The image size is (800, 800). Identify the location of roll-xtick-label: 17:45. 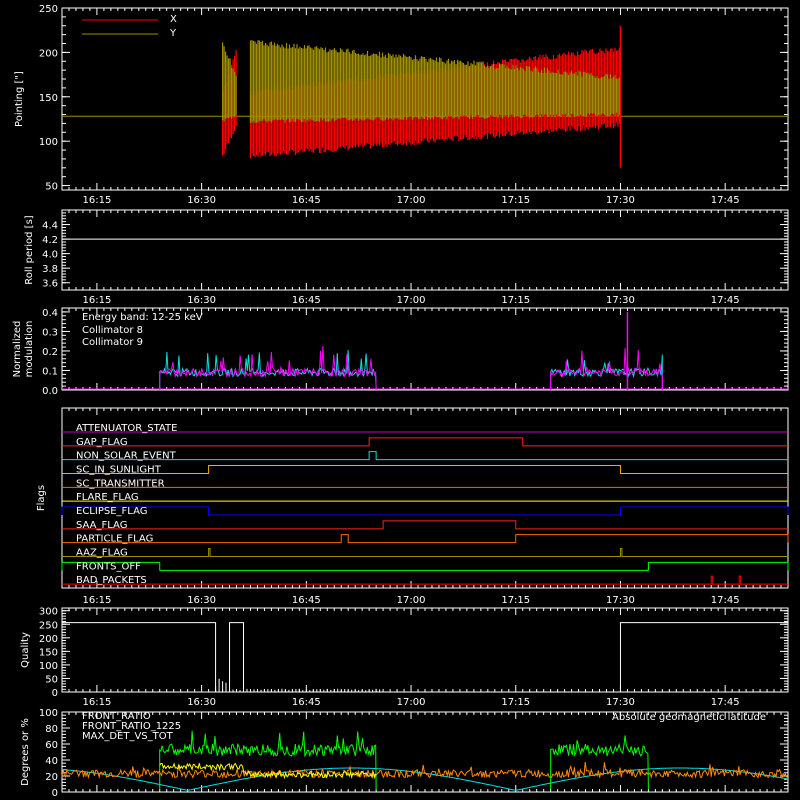
(725, 300).